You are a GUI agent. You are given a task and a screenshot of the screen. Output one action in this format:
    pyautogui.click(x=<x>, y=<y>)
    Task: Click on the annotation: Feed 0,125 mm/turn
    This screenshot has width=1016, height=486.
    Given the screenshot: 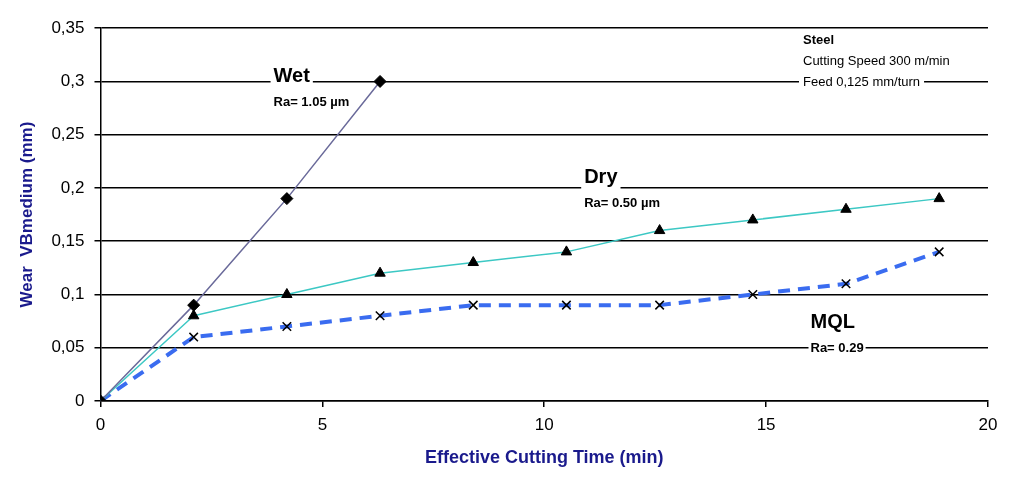 What is the action you would take?
    pyautogui.click(x=862, y=81)
    